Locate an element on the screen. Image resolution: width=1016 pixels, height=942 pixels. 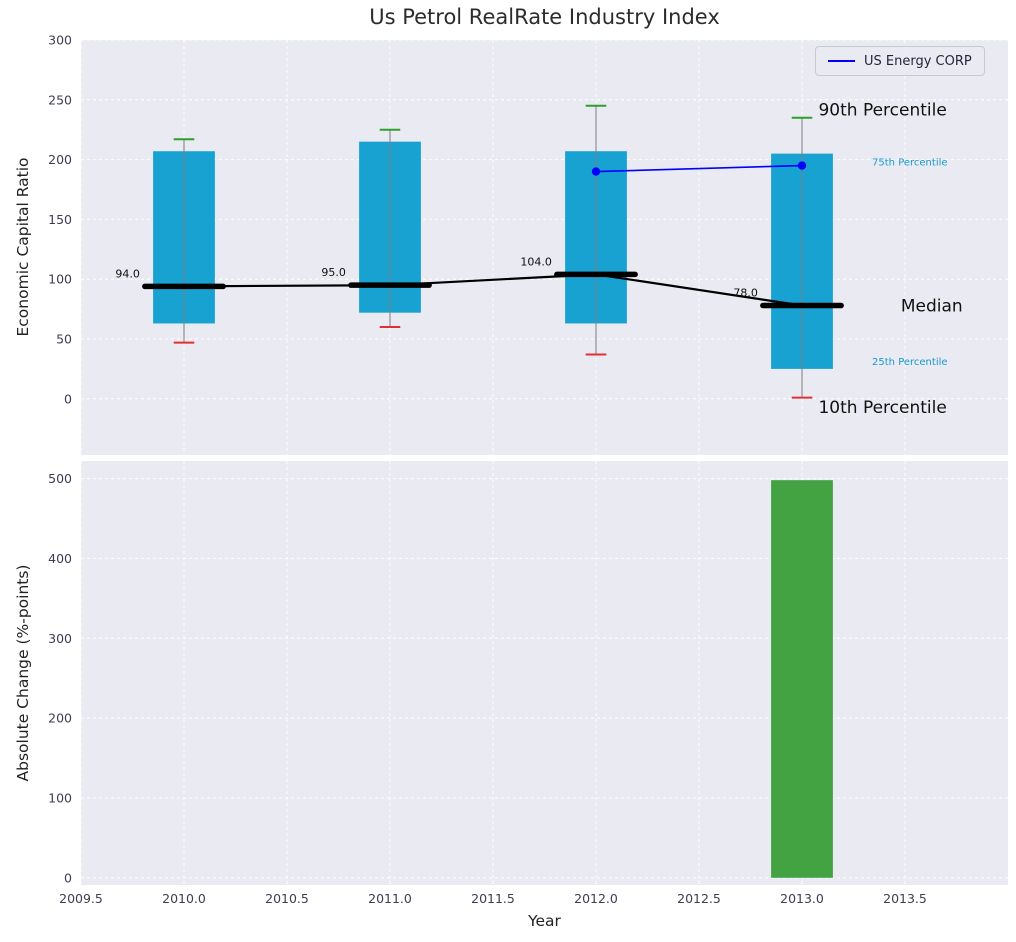
annotation-10th-percentile: 10th Percentile is located at coordinates (882, 408).